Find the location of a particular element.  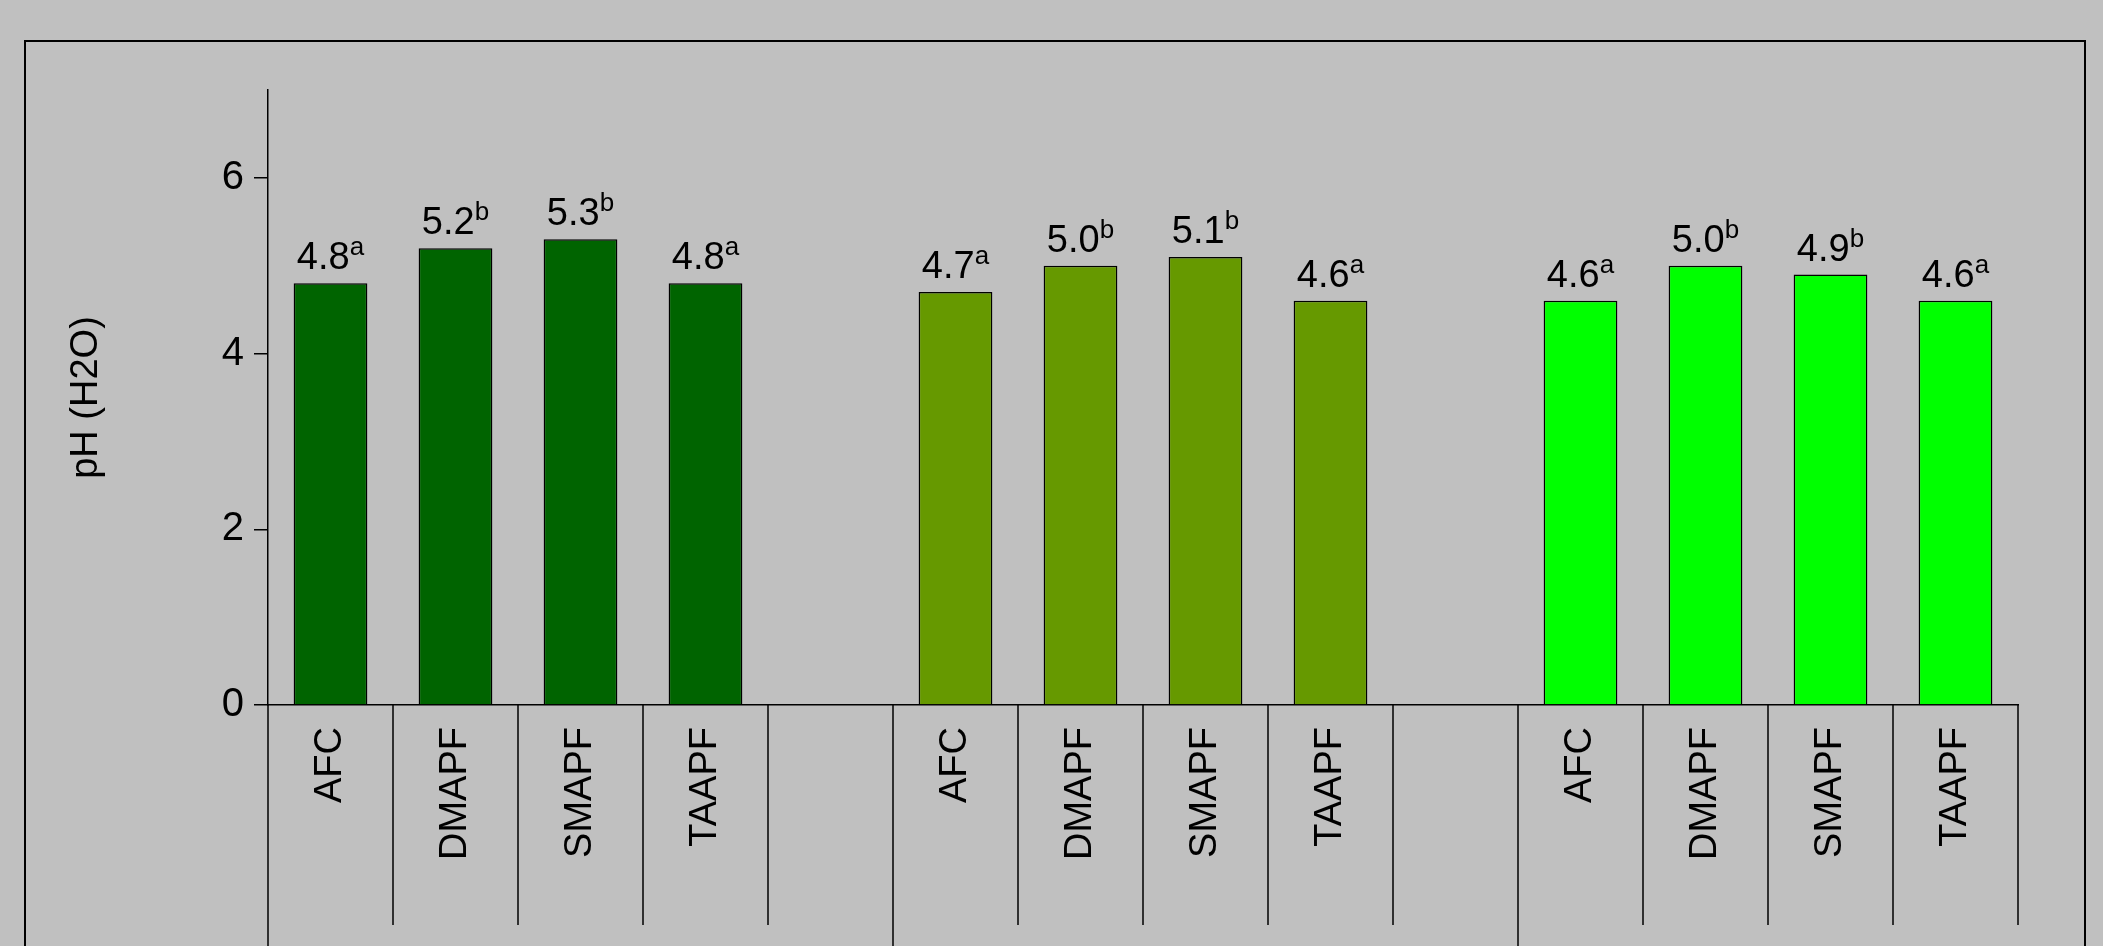

y-tick-label: 0 is located at coordinates (232, 702).